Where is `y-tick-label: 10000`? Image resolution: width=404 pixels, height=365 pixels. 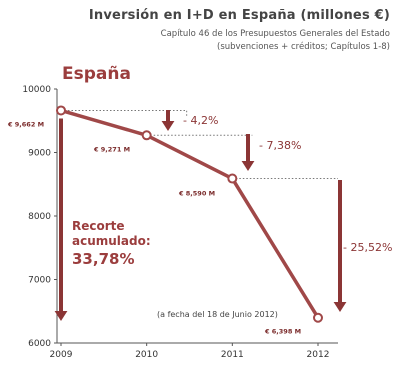 y-tick-label: 10000 is located at coordinates (36, 90).